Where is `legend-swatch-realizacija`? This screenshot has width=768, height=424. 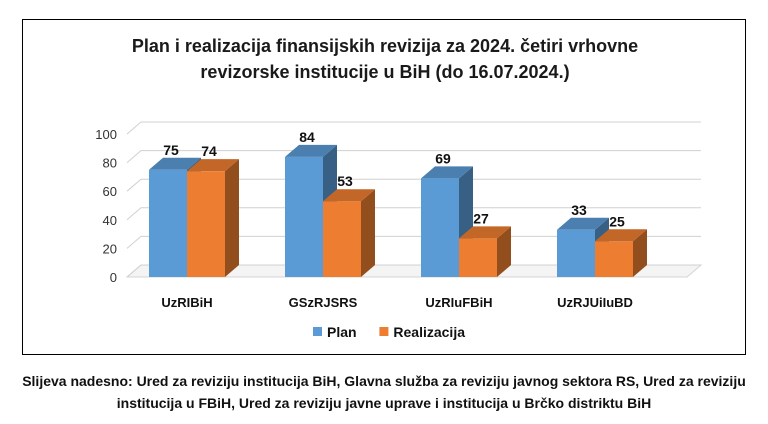
legend-swatch-realizacija is located at coordinates (384, 331).